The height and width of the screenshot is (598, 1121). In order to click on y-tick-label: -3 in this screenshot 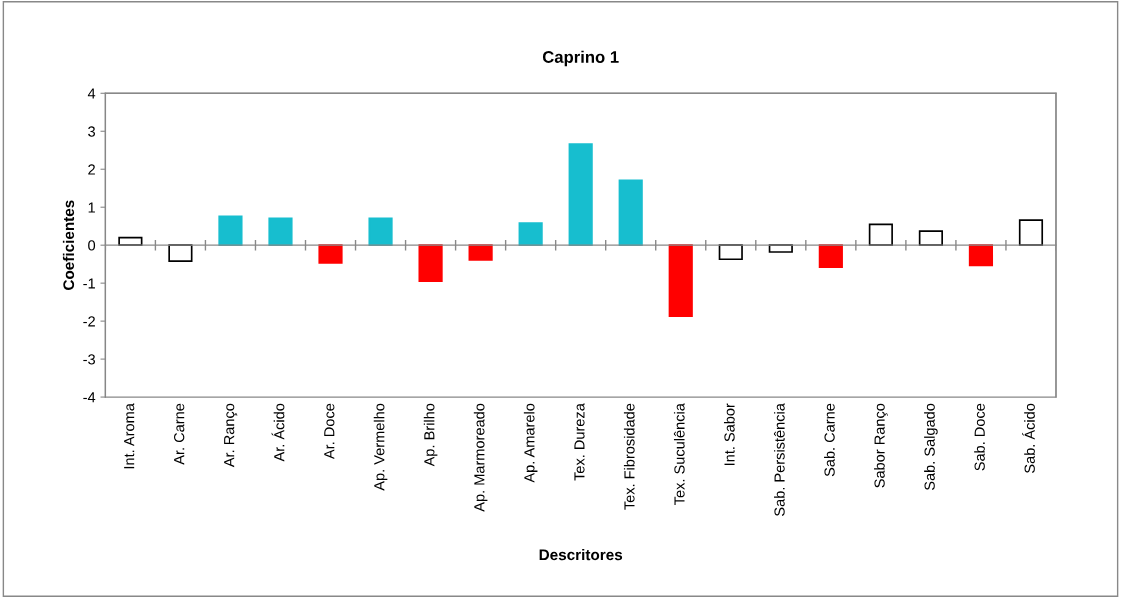, I will do `click(89, 359)`.